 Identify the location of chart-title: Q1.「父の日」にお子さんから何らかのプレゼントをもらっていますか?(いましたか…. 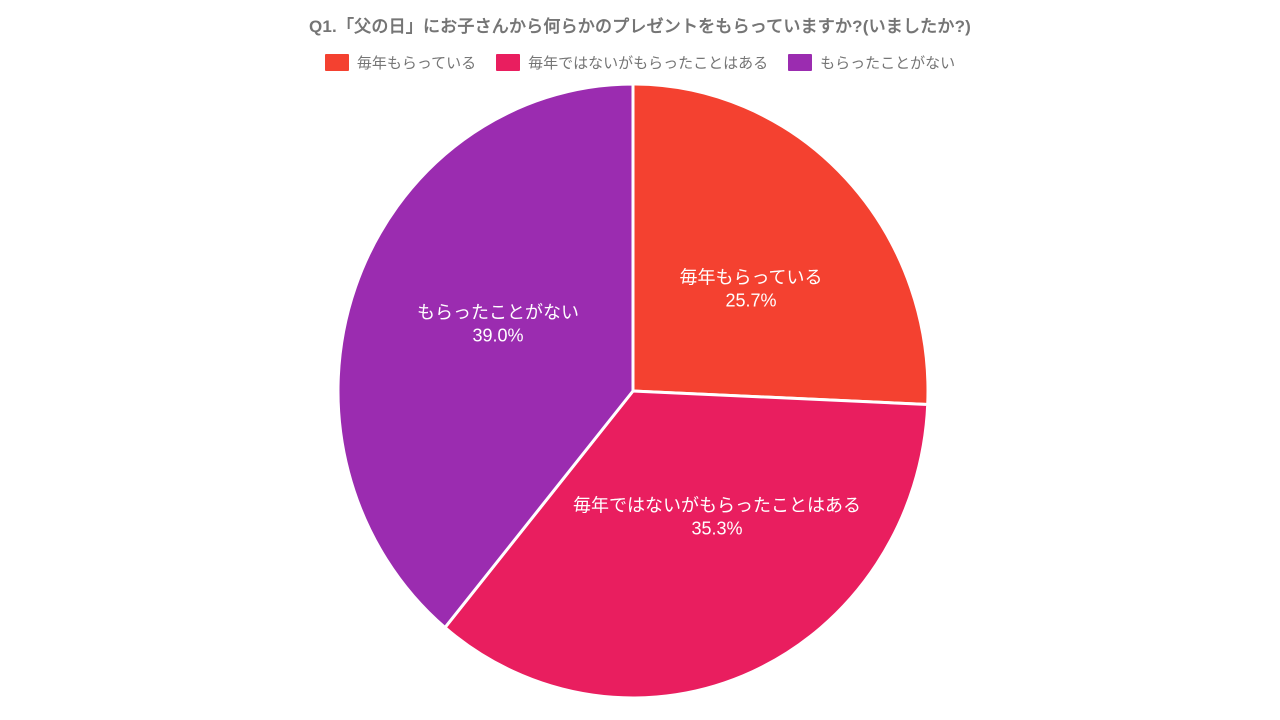
(640, 26).